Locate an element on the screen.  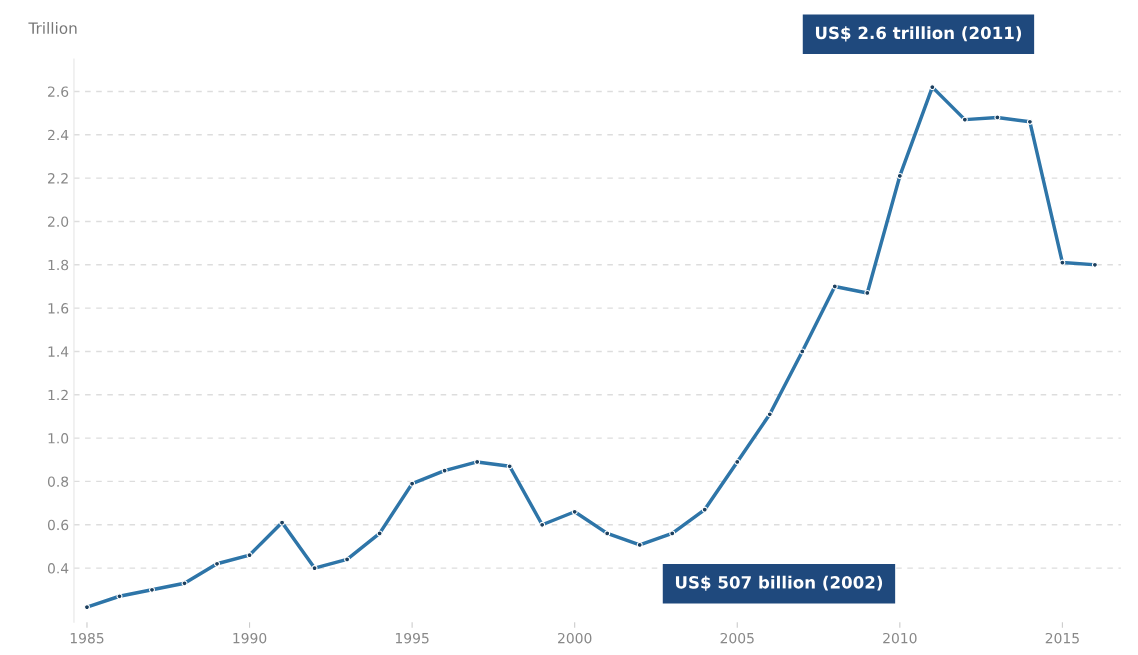
y-tick-label: 2.2 is located at coordinates (58, 178).